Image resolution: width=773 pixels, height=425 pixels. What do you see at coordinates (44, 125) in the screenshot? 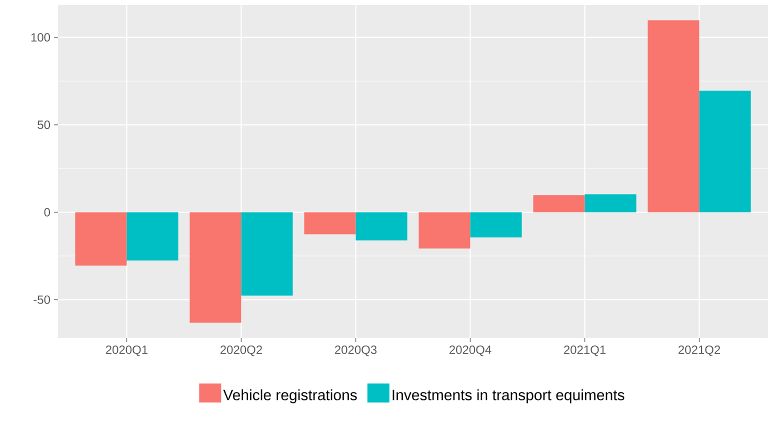
I see `y-tick-label: 50` at bounding box center [44, 125].